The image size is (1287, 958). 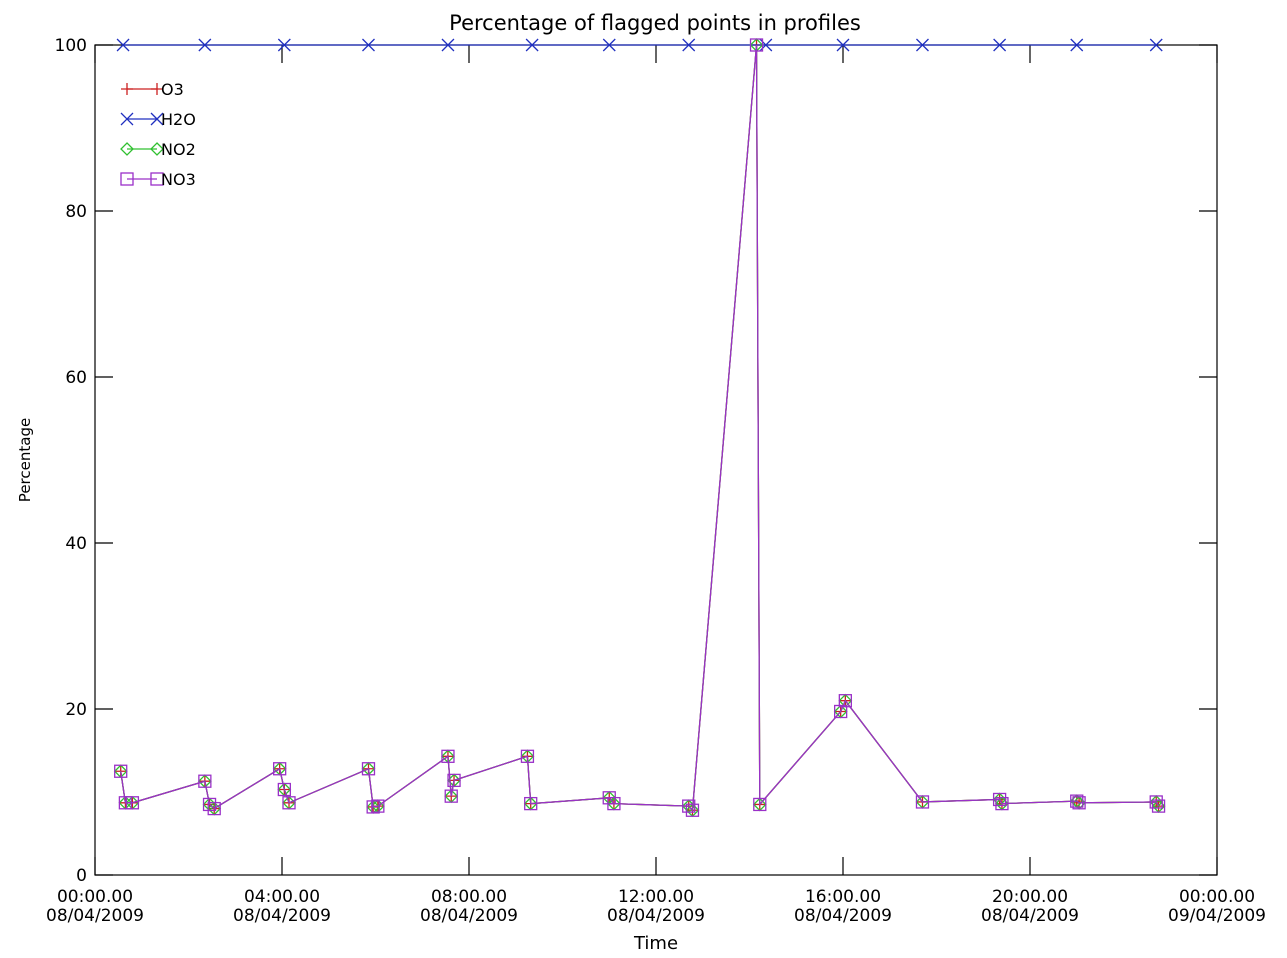 I want to click on y-tick-label: 60, so click(x=76, y=378).